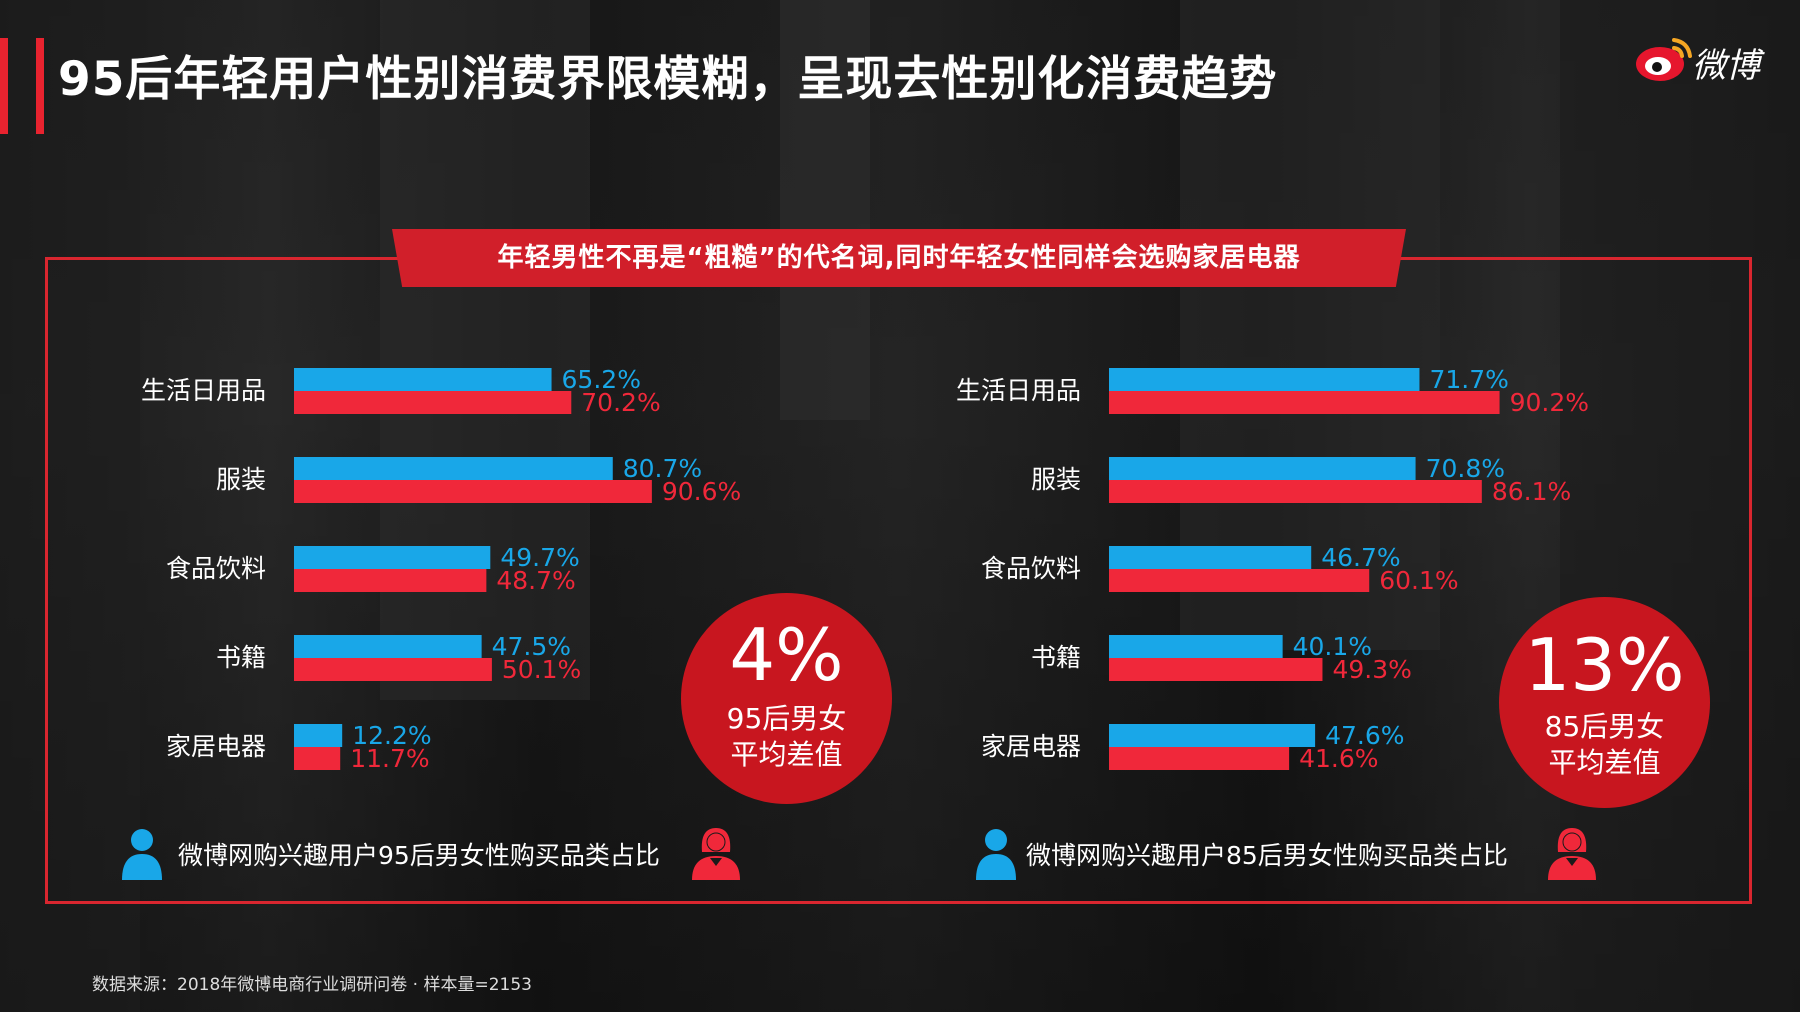 The image size is (1800, 1012). I want to click on female-value-label: 60.1%, so click(1418, 580).